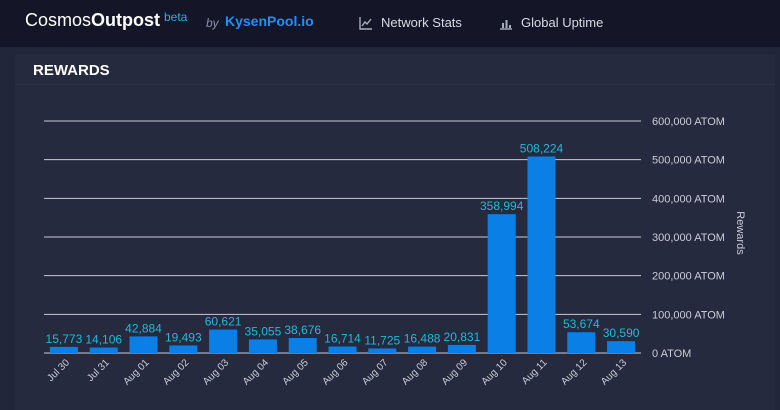  What do you see at coordinates (223, 322) in the screenshot?
I see `bar-value-label: 60,621` at bounding box center [223, 322].